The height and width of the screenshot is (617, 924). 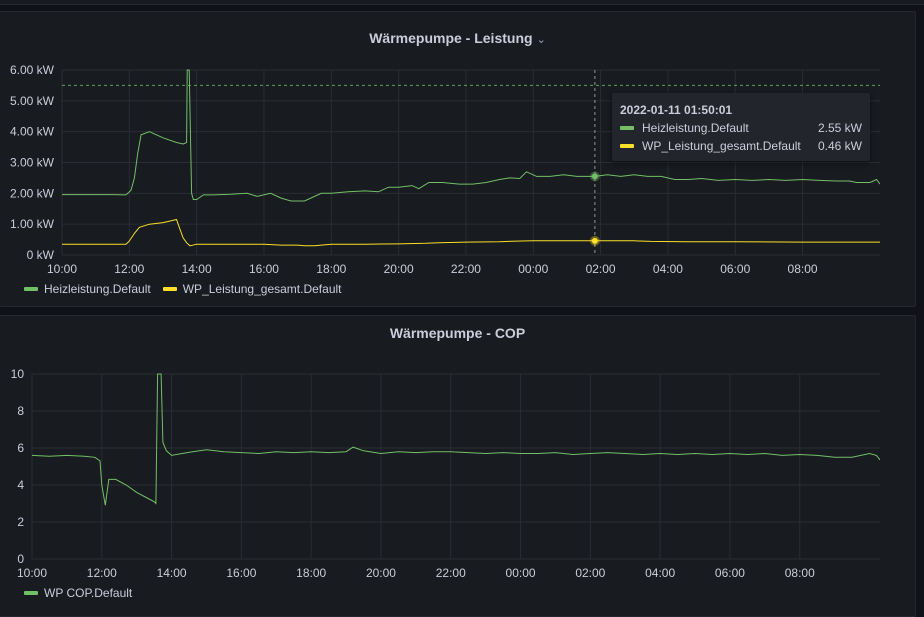 I want to click on legend-label: WP_Leistung_gesamt.Default, so click(x=262, y=289).